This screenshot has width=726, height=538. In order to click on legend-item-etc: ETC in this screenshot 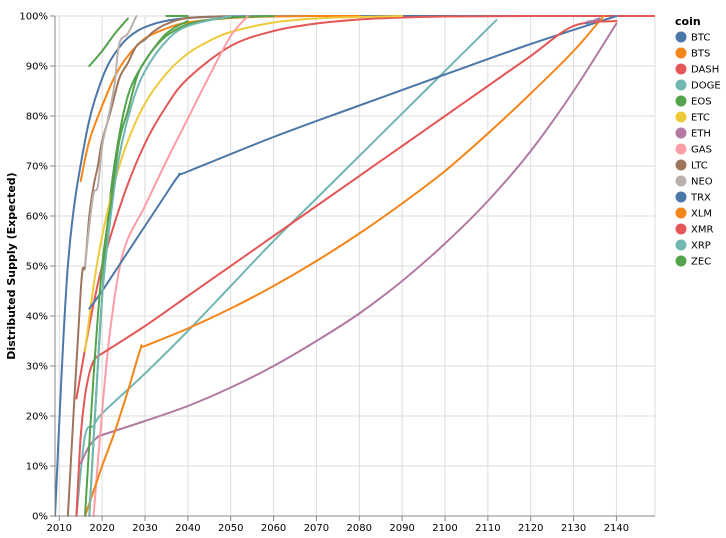, I will do `click(692, 117)`.